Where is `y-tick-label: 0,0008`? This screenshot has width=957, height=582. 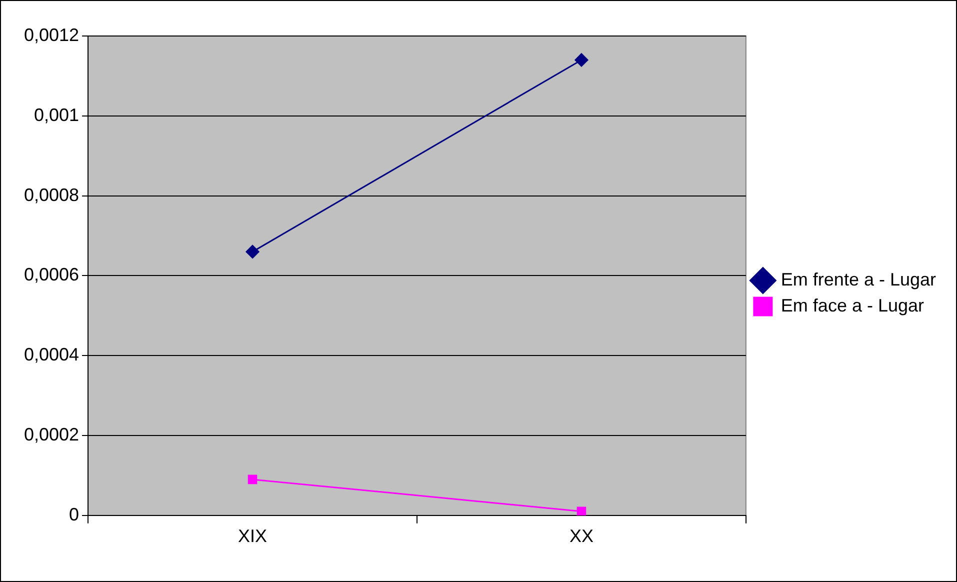
y-tick-label: 0,0008 is located at coordinates (52, 194).